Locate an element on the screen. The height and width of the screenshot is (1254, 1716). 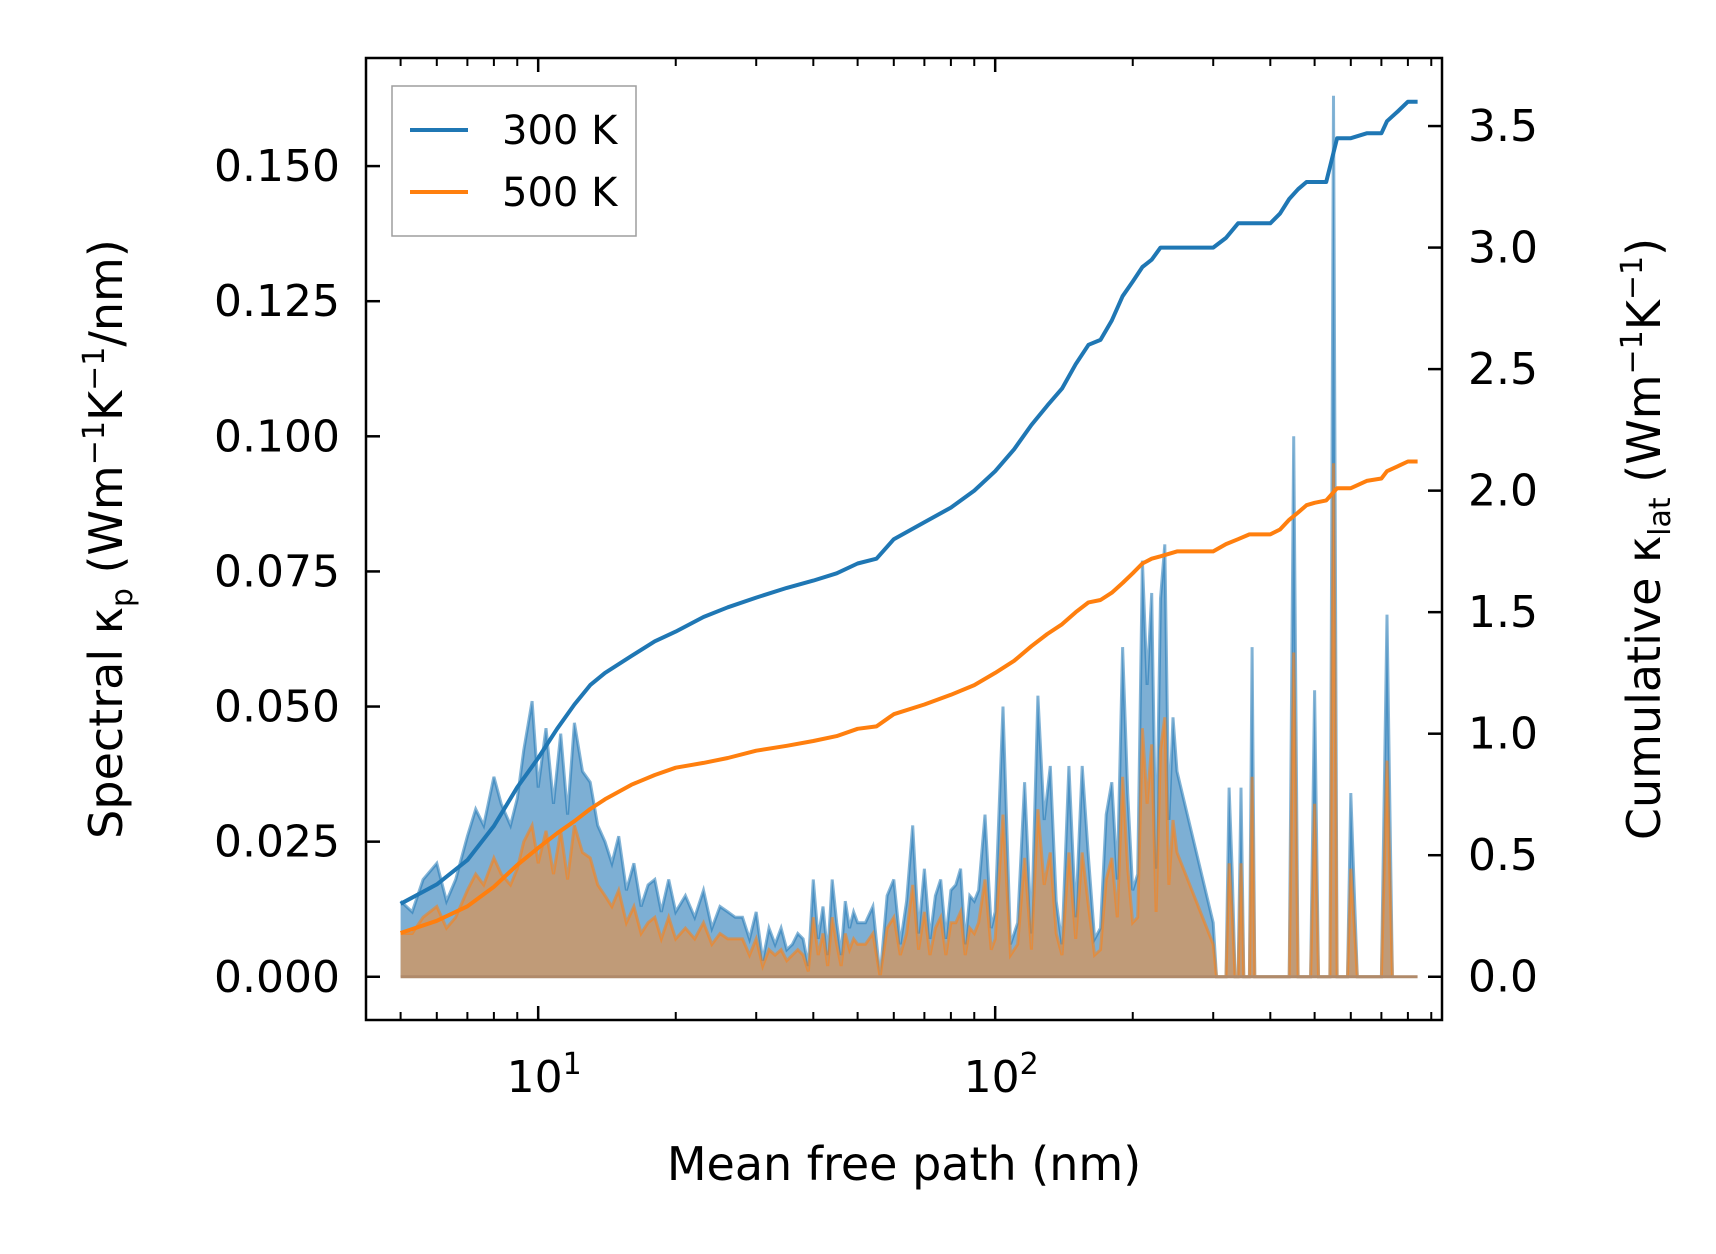
legend: 300 K 500 K is located at coordinates (514, 161).